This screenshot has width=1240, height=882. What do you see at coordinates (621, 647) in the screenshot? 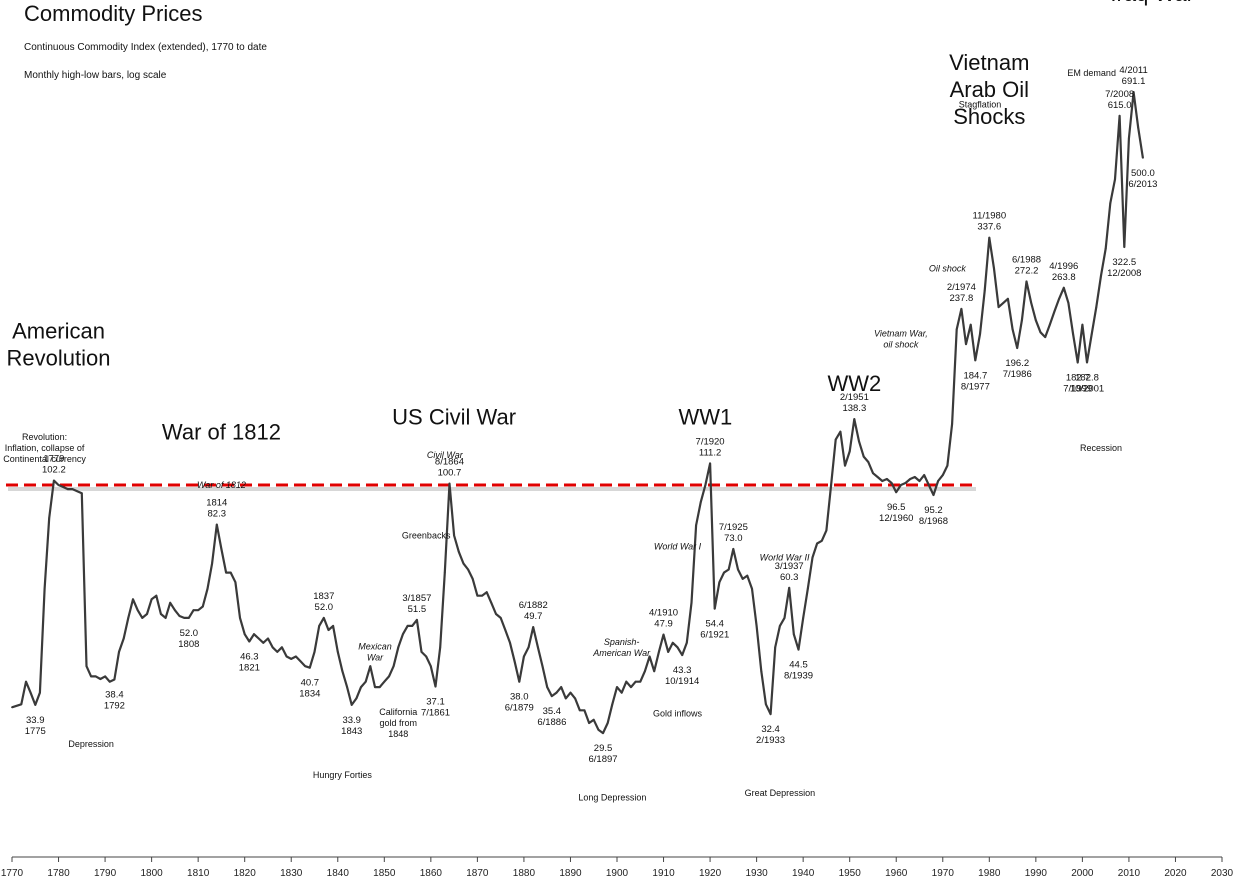
I see `event-label-small: Spanish-American War` at bounding box center [621, 647].